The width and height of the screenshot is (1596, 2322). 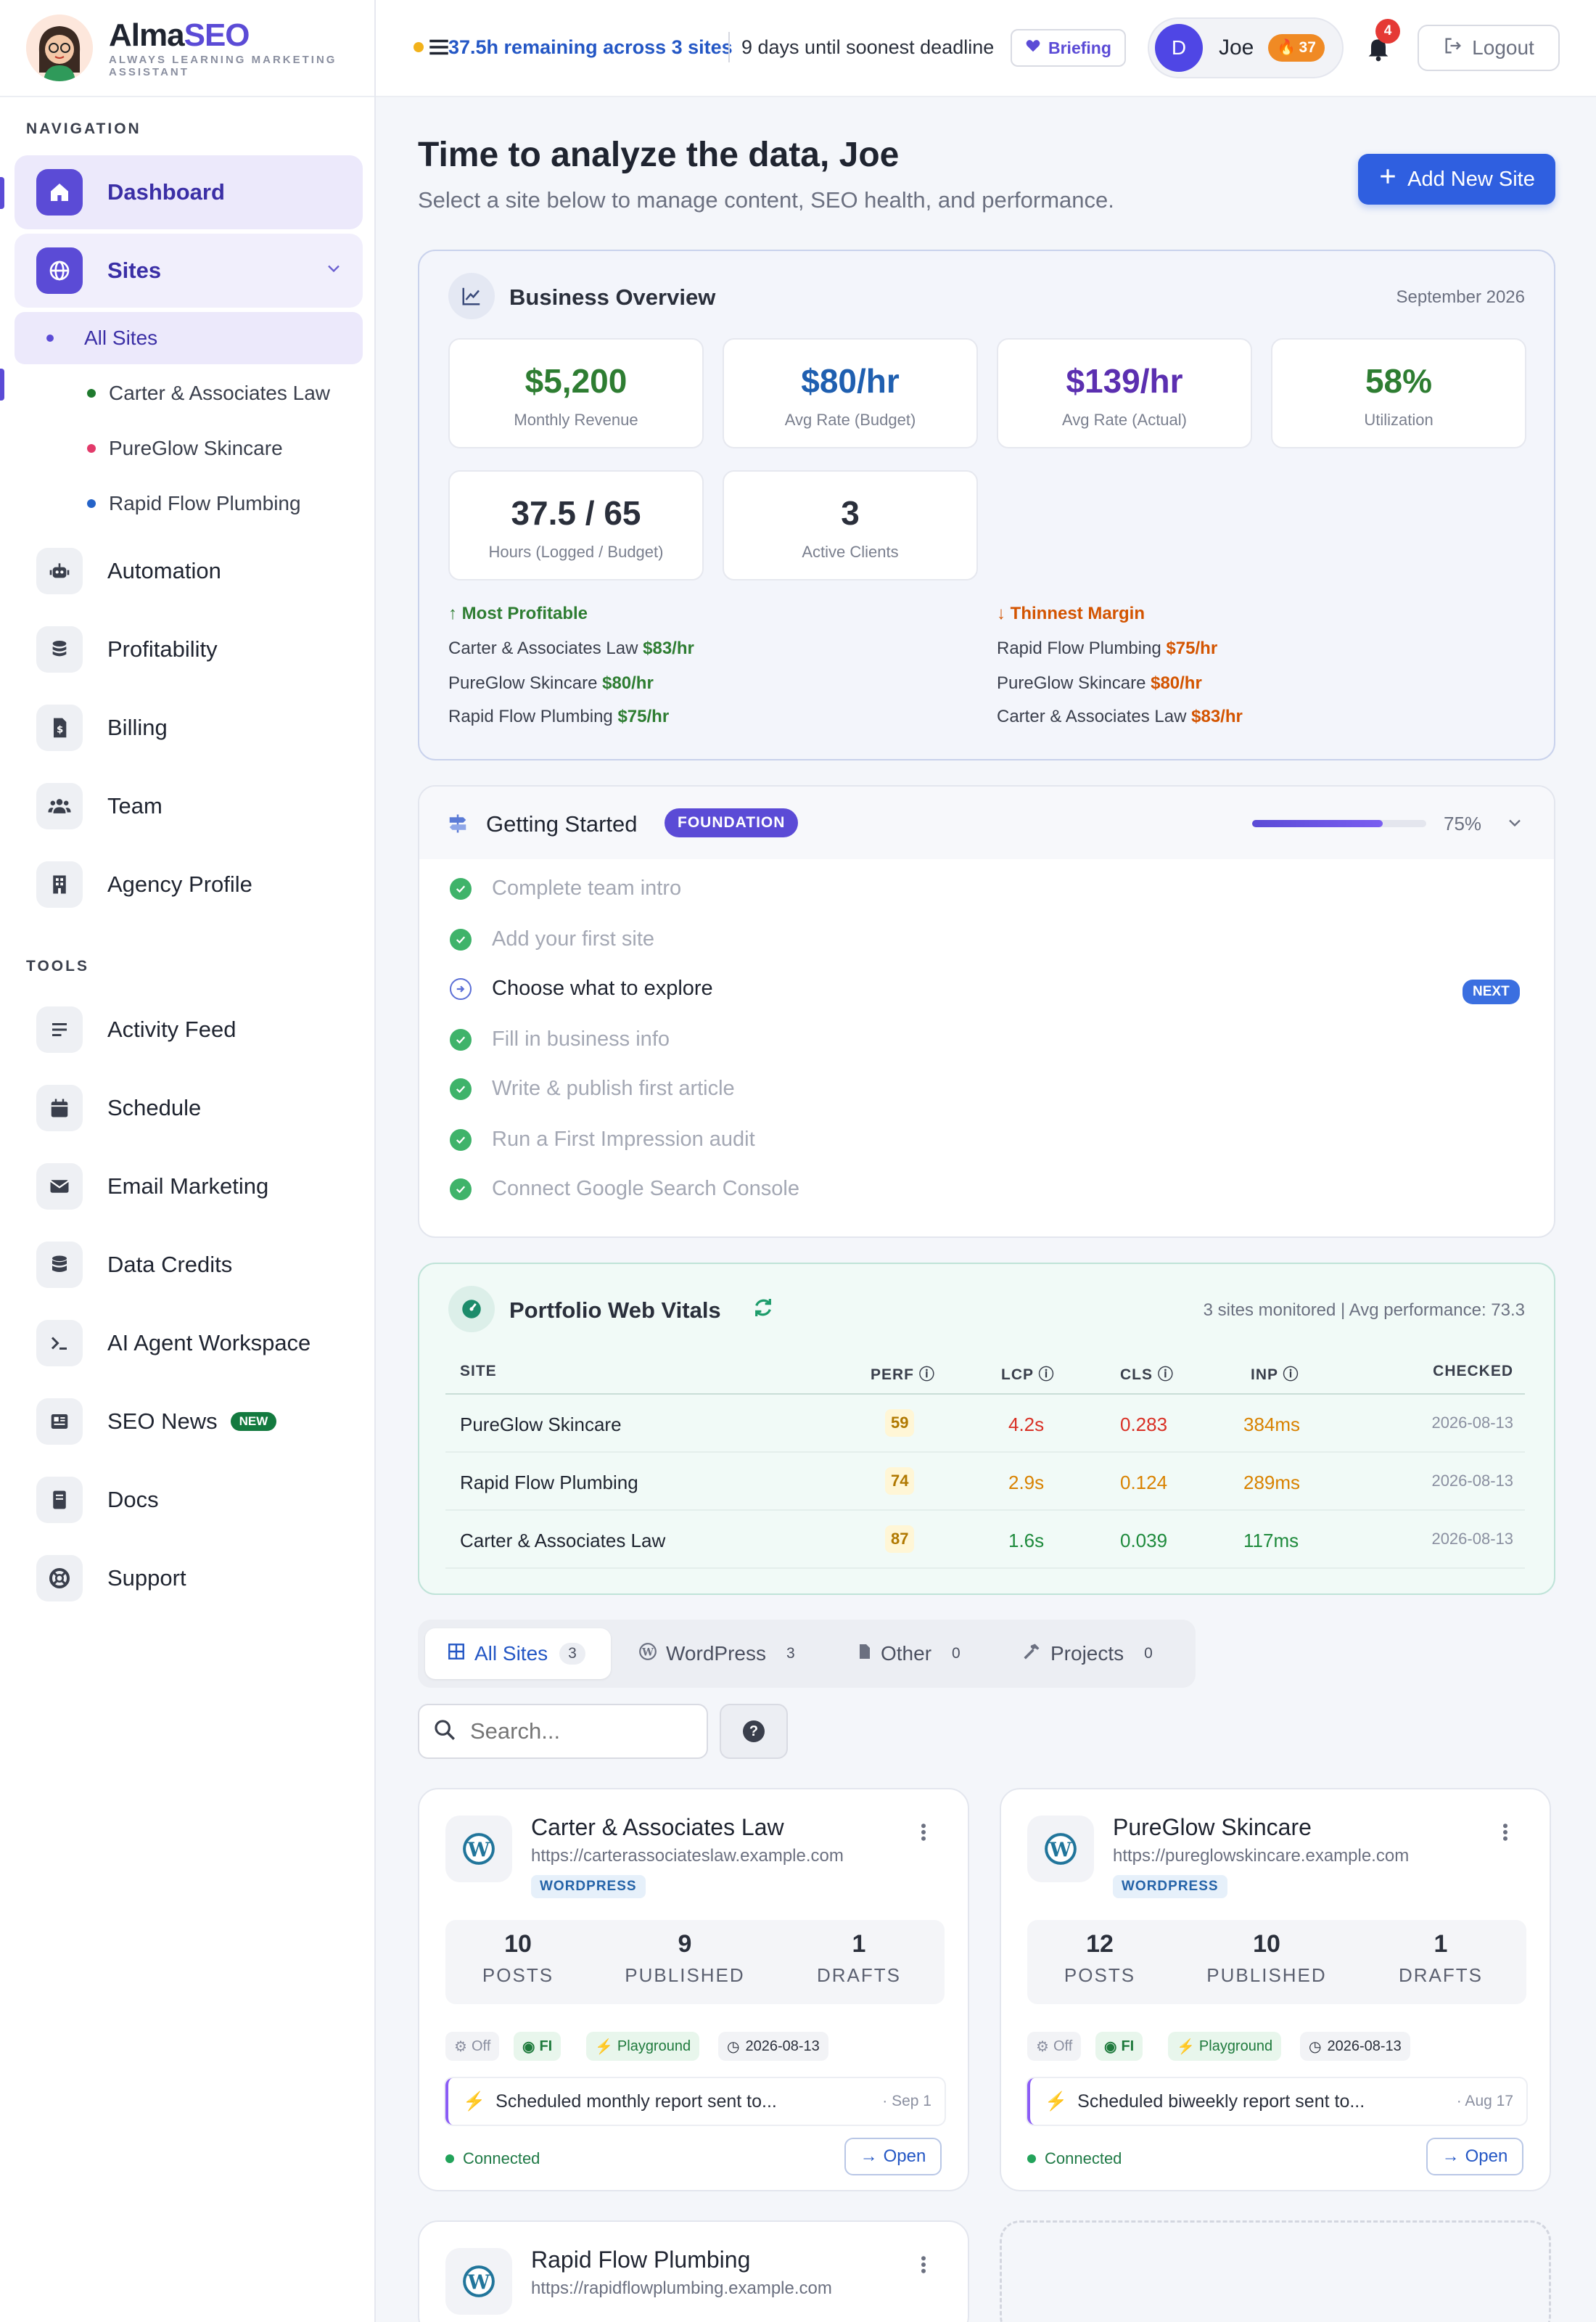 What do you see at coordinates (643, 716) in the screenshot?
I see `site-rate: $75/hr` at bounding box center [643, 716].